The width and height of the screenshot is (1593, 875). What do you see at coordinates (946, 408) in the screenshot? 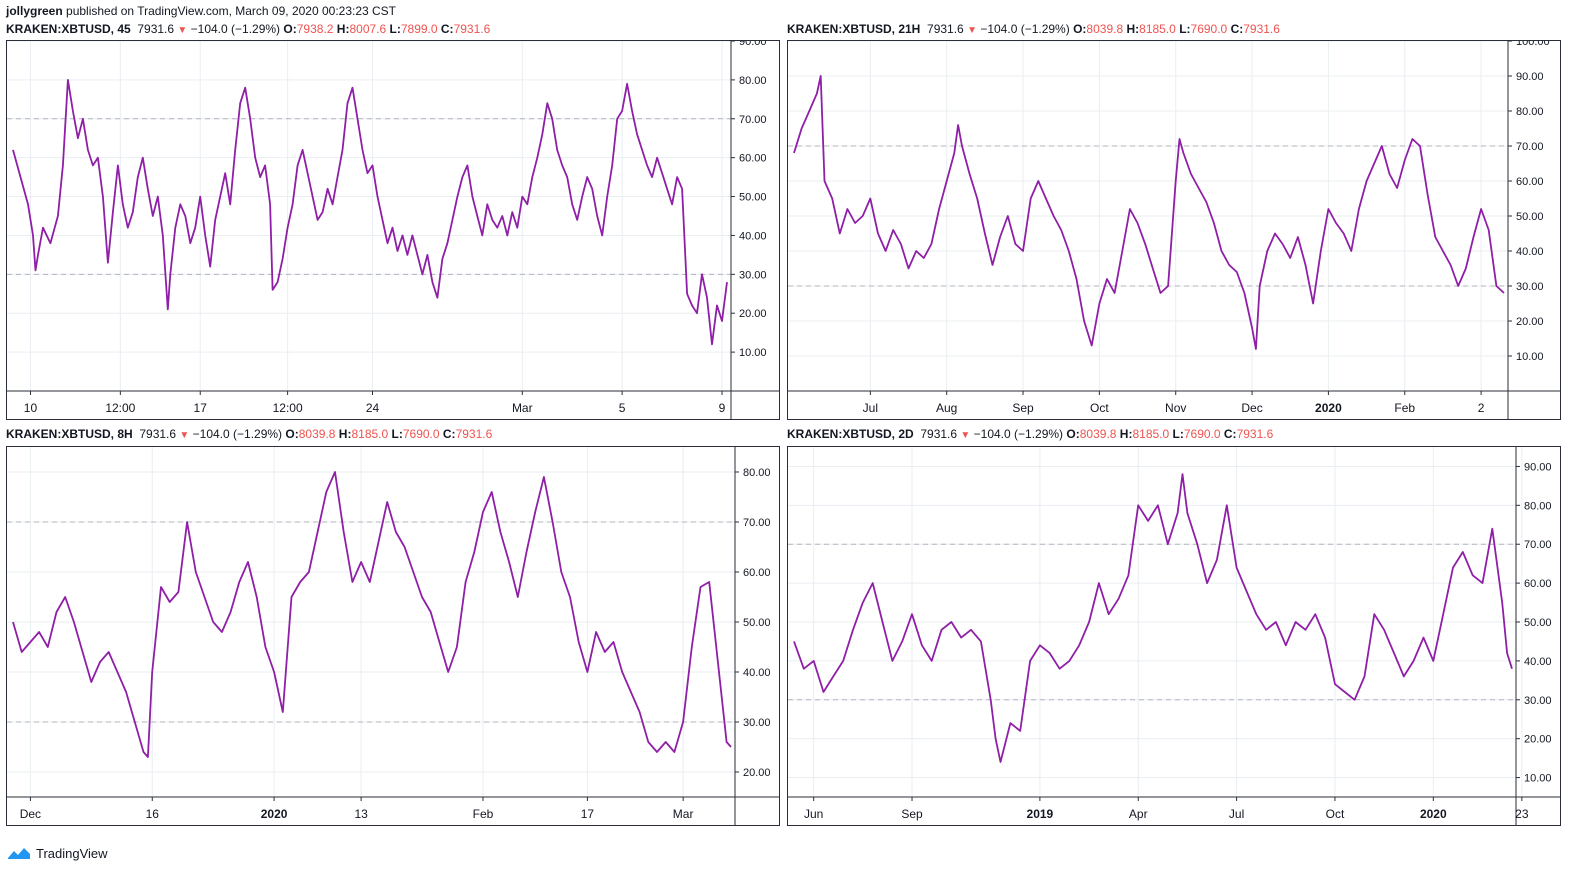
I see `x-tick-label: Aug` at bounding box center [946, 408].